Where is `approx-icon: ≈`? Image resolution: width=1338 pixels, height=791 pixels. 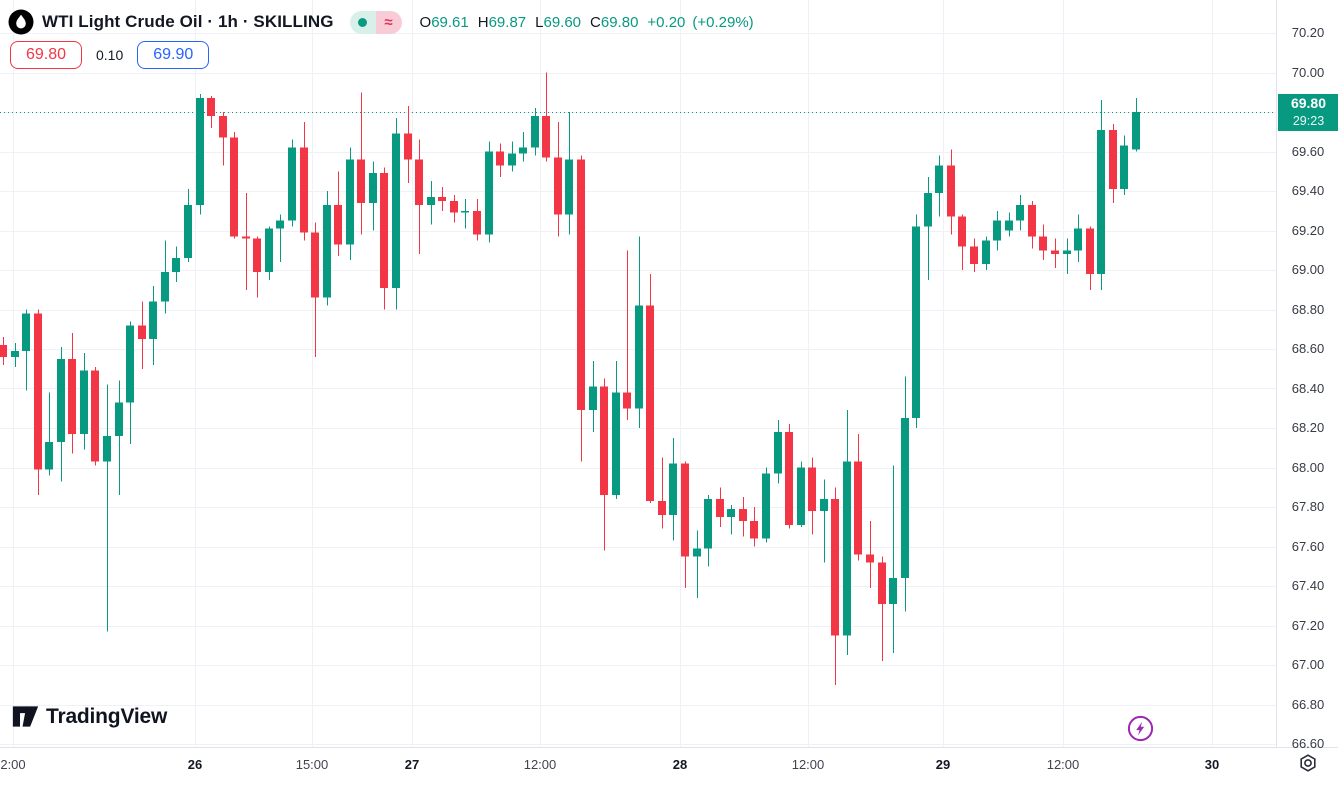
approx-icon: ≈ is located at coordinates (388, 22).